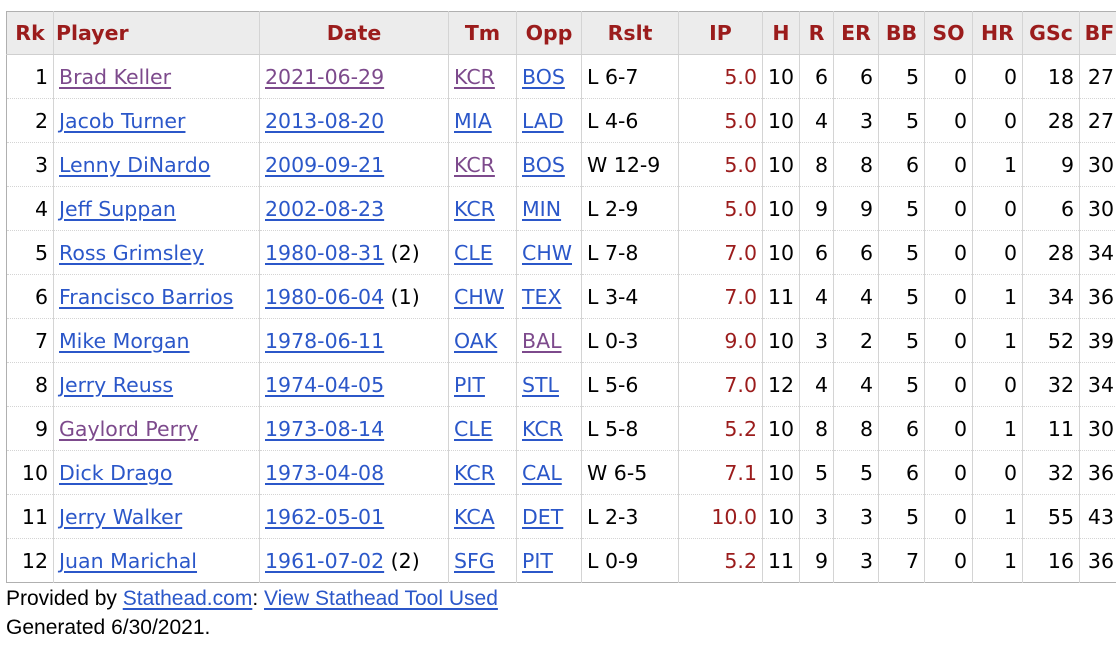  Describe the element at coordinates (325, 208) in the screenshot. I see `date-link: 2002-08-23` at that location.